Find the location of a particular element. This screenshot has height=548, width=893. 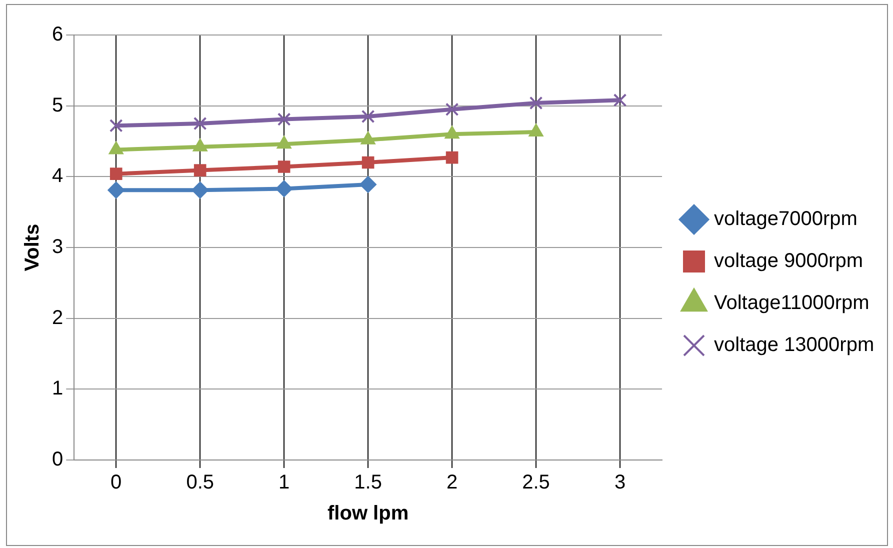

x-tick-label: 1 is located at coordinates (284, 483).